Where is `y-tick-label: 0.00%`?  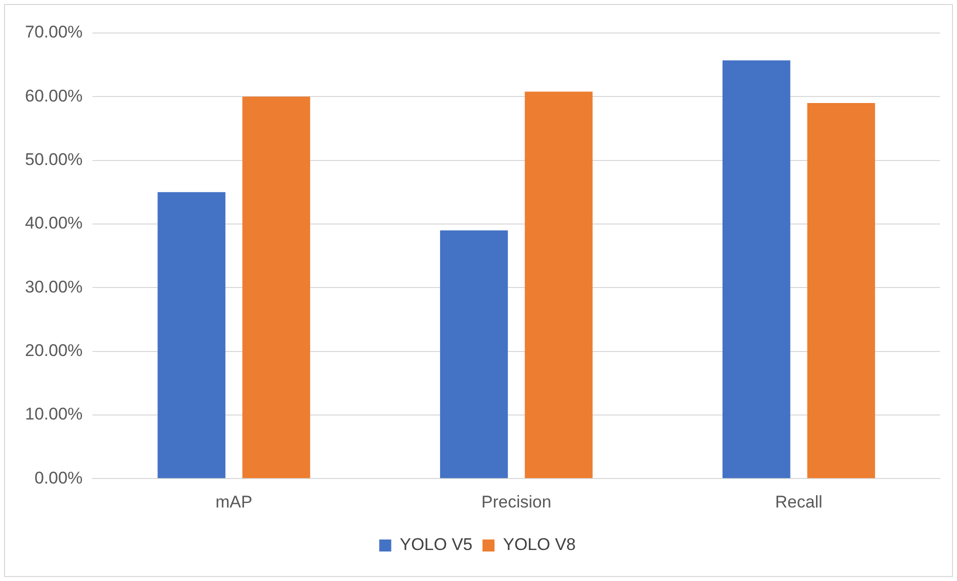
y-tick-label: 0.00% is located at coordinates (58, 478).